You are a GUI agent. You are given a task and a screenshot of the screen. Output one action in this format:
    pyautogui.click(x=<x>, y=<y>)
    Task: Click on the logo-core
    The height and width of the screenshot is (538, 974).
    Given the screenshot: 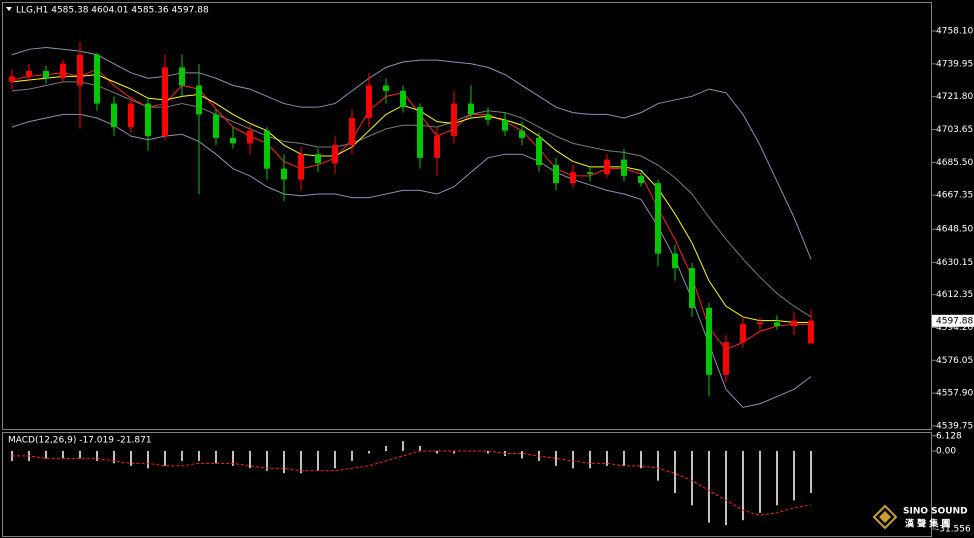 What is the action you would take?
    pyautogui.click(x=885, y=517)
    